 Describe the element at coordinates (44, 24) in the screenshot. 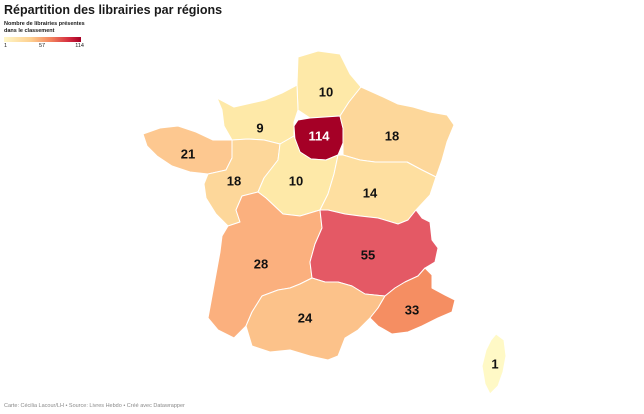

I see `legend-title-line-1: Nombre de librairies présentes` at that location.